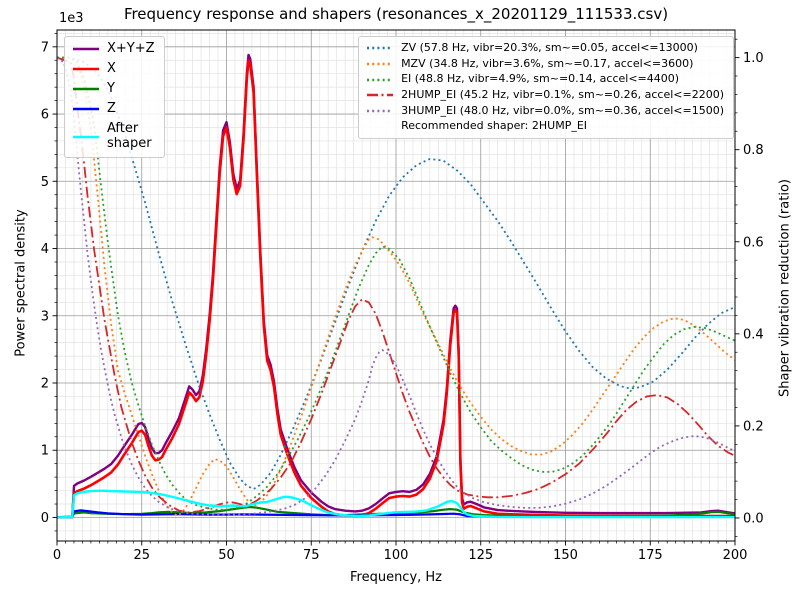 Image resolution: width=800 pixels, height=600 pixels. I want to click on legend-item: Z, so click(113, 108).